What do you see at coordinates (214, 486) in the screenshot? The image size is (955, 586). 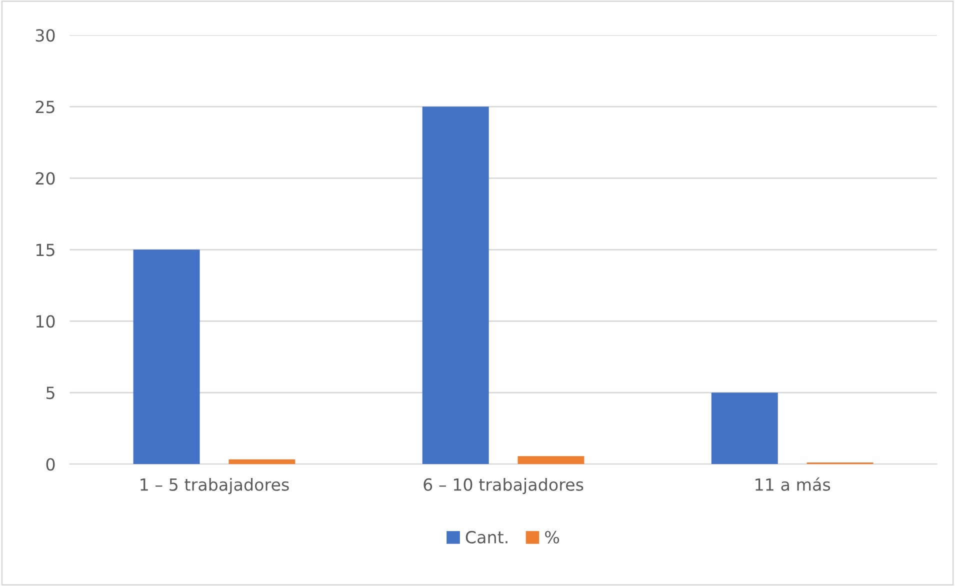 I see `x-tick-label: 1 – 5 trabajadores` at bounding box center [214, 486].